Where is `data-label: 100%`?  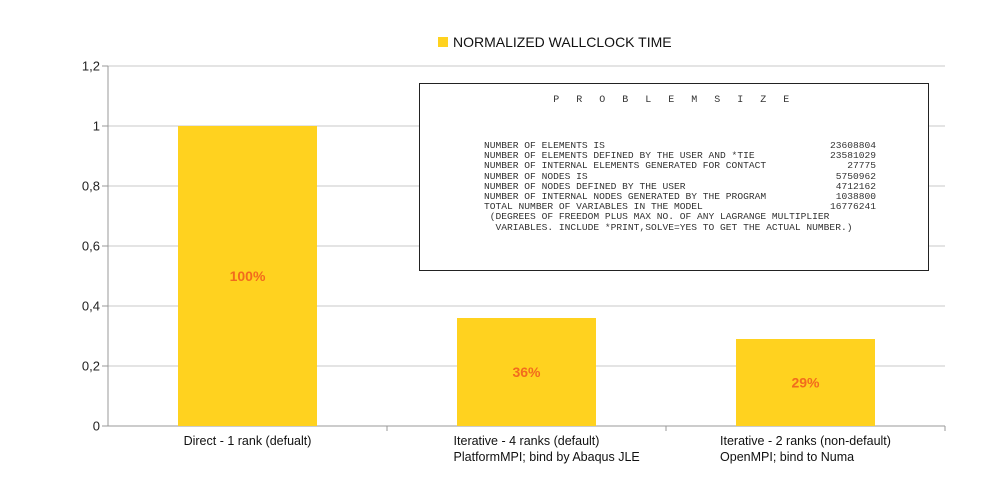
data-label: 100% is located at coordinates (248, 276).